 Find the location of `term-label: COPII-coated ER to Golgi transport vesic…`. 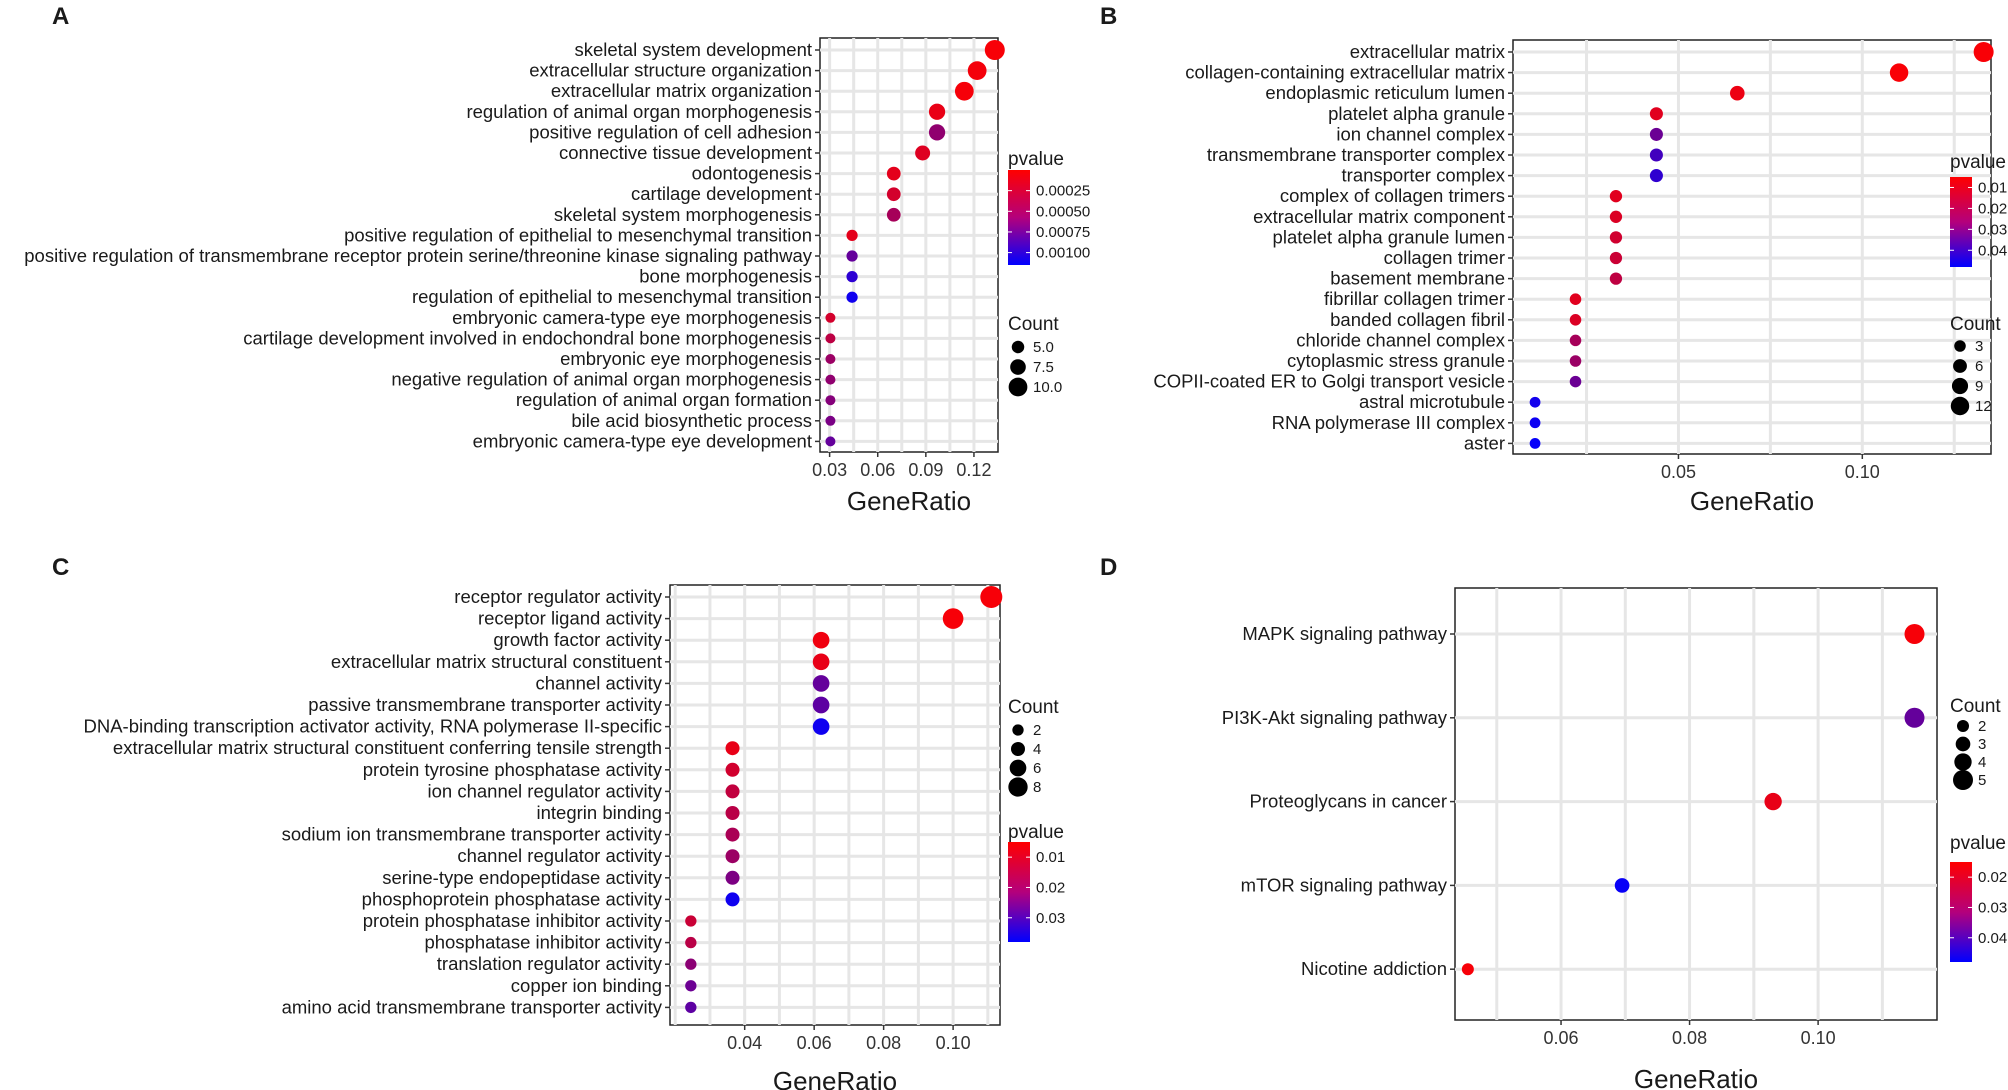

term-label: COPII-coated ER to Golgi transport vesic… is located at coordinates (1329, 381).